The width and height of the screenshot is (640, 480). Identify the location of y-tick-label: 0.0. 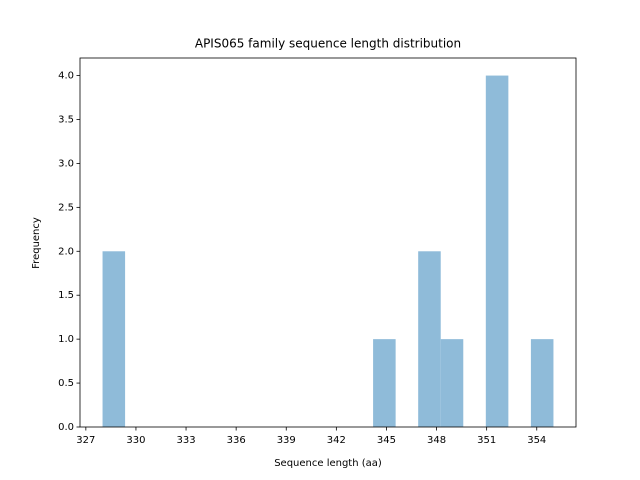
(66, 427).